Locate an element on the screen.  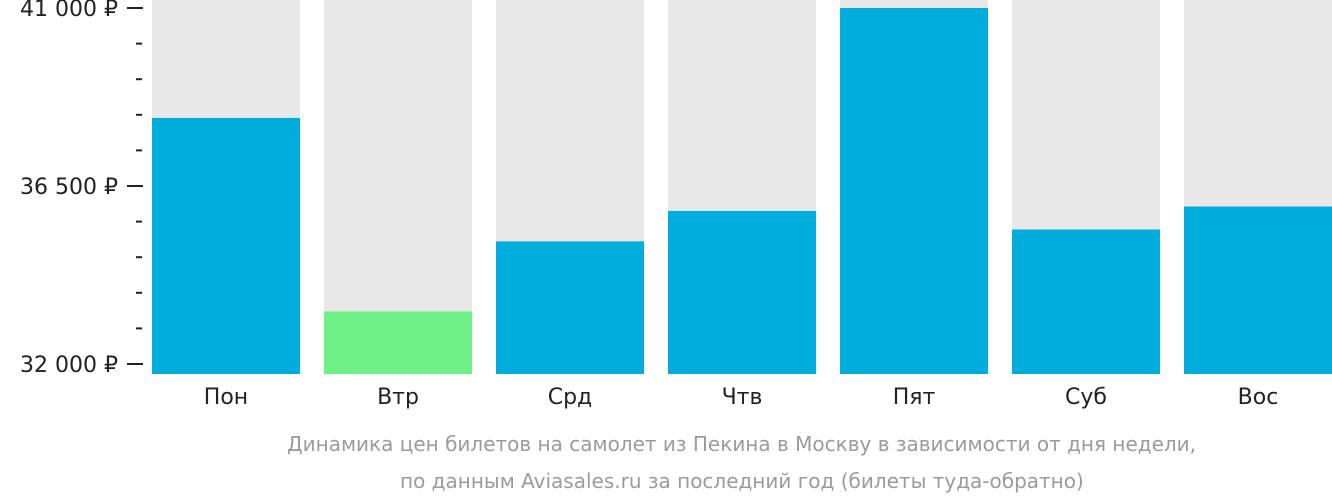
x-tick-label-5: Суб is located at coordinates (1086, 397).